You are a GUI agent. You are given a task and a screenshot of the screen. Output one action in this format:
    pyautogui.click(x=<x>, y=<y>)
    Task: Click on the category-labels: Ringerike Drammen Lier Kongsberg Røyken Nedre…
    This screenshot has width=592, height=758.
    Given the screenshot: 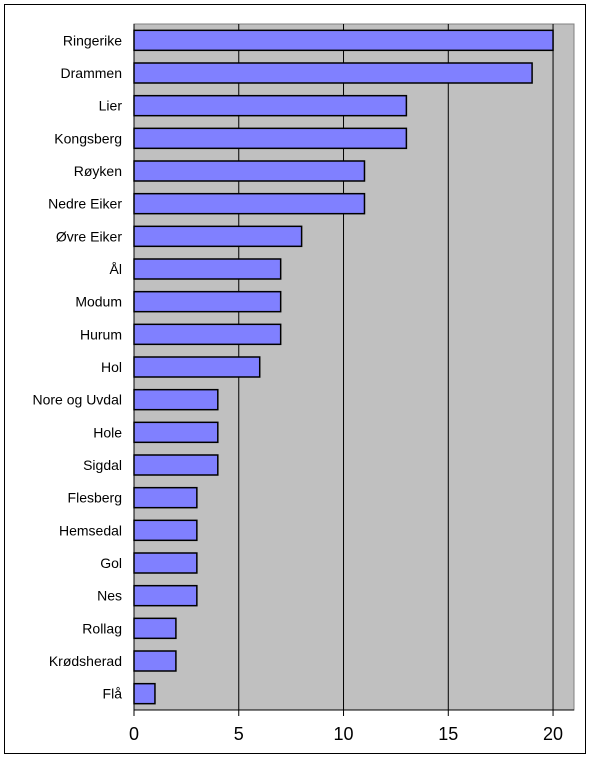 What is the action you would take?
    pyautogui.click(x=78, y=366)
    